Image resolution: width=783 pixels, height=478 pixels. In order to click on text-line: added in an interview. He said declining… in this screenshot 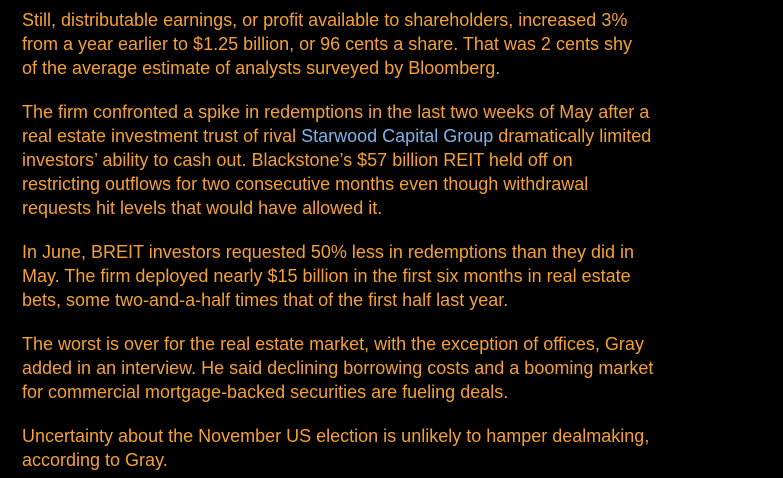, I will do `click(338, 368)`.